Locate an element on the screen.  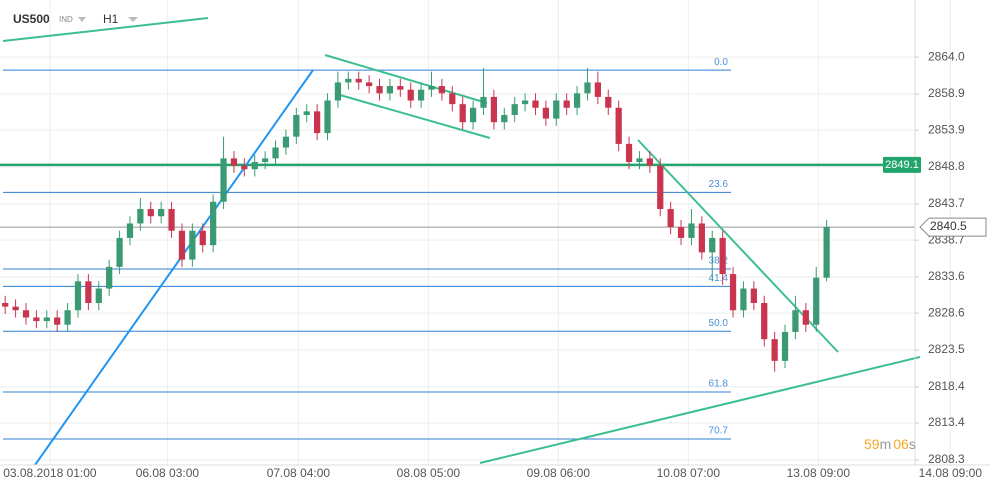
y-tick-label: 2828.6 is located at coordinates (946, 312).